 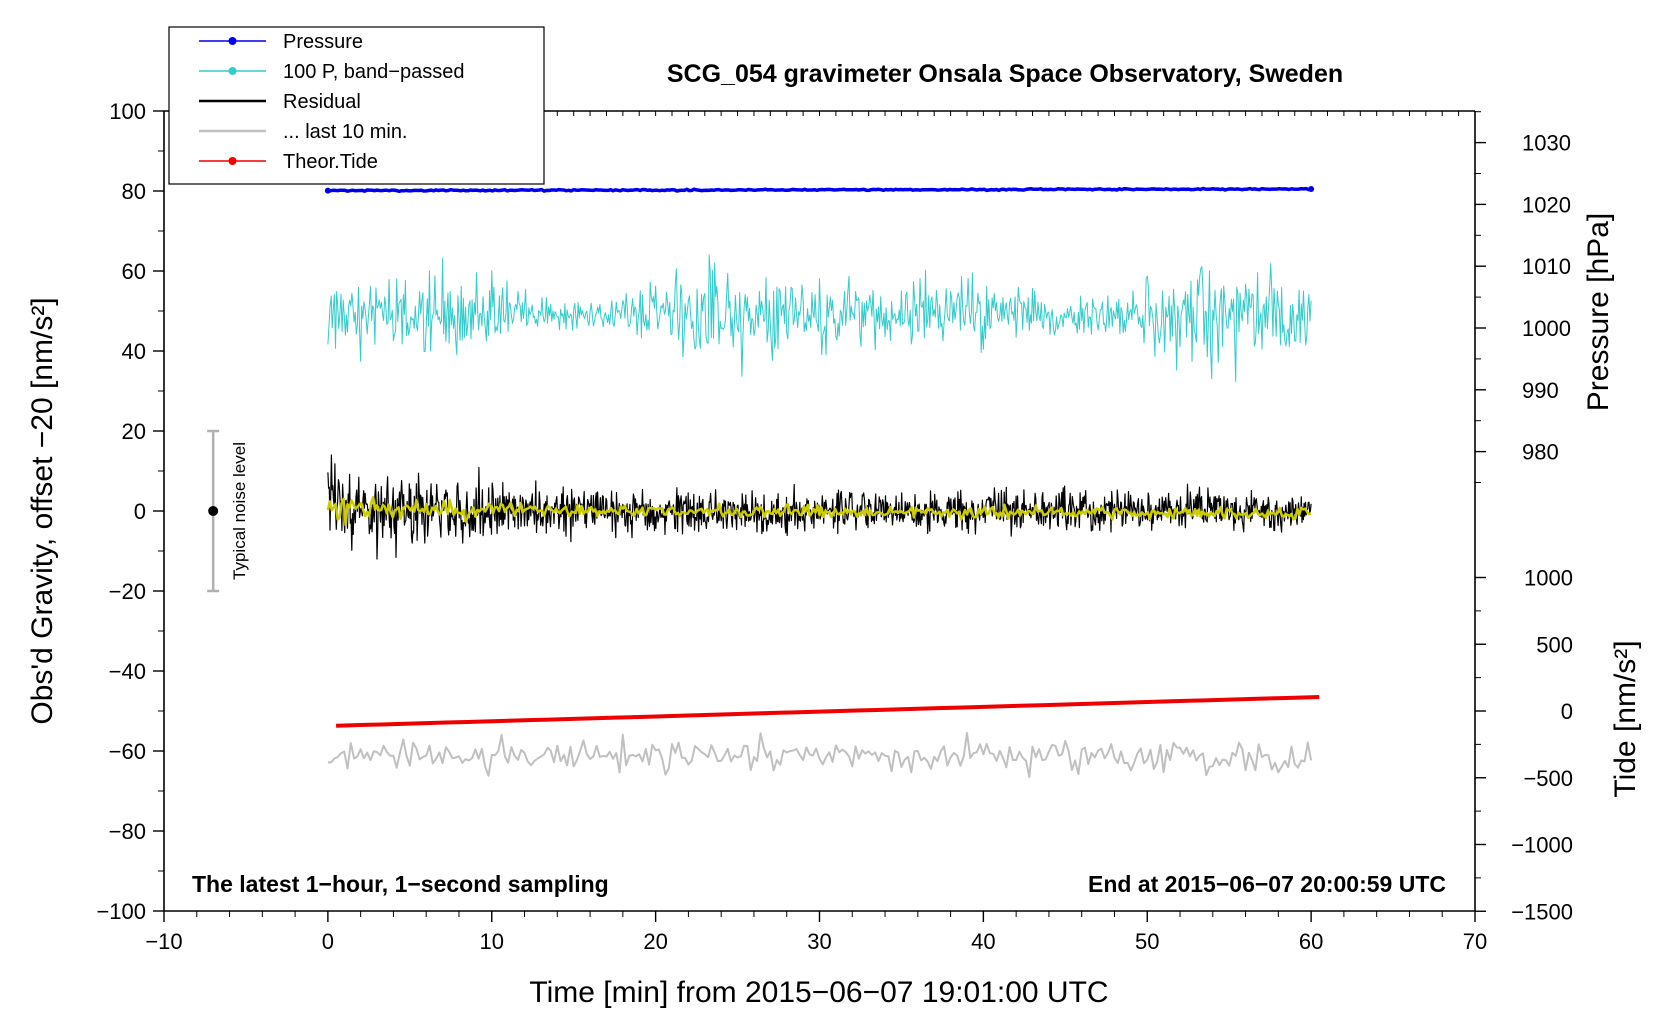 I want to click on y-tick-label: 40, so click(x=134, y=351).